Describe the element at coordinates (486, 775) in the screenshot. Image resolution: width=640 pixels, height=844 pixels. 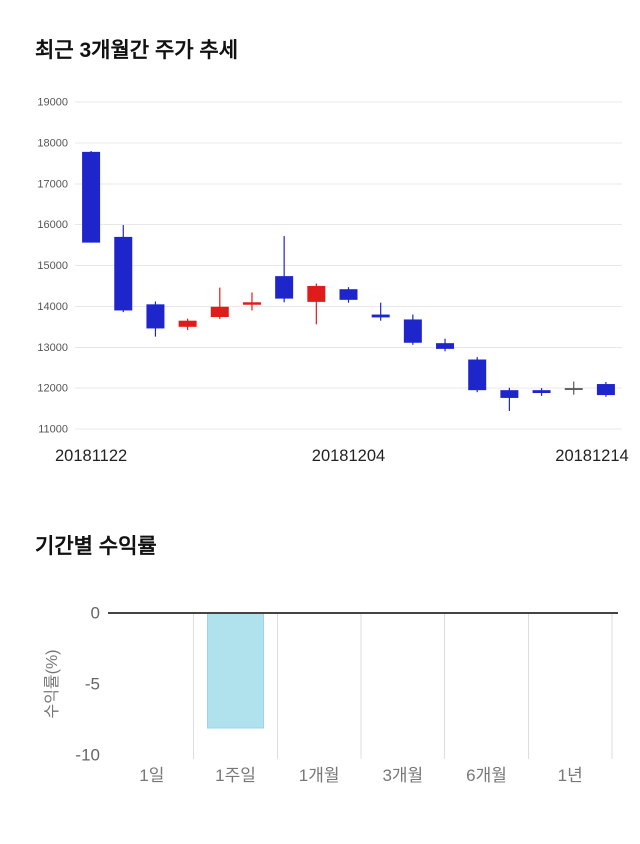
I see `svg-text: 6개월` at that location.